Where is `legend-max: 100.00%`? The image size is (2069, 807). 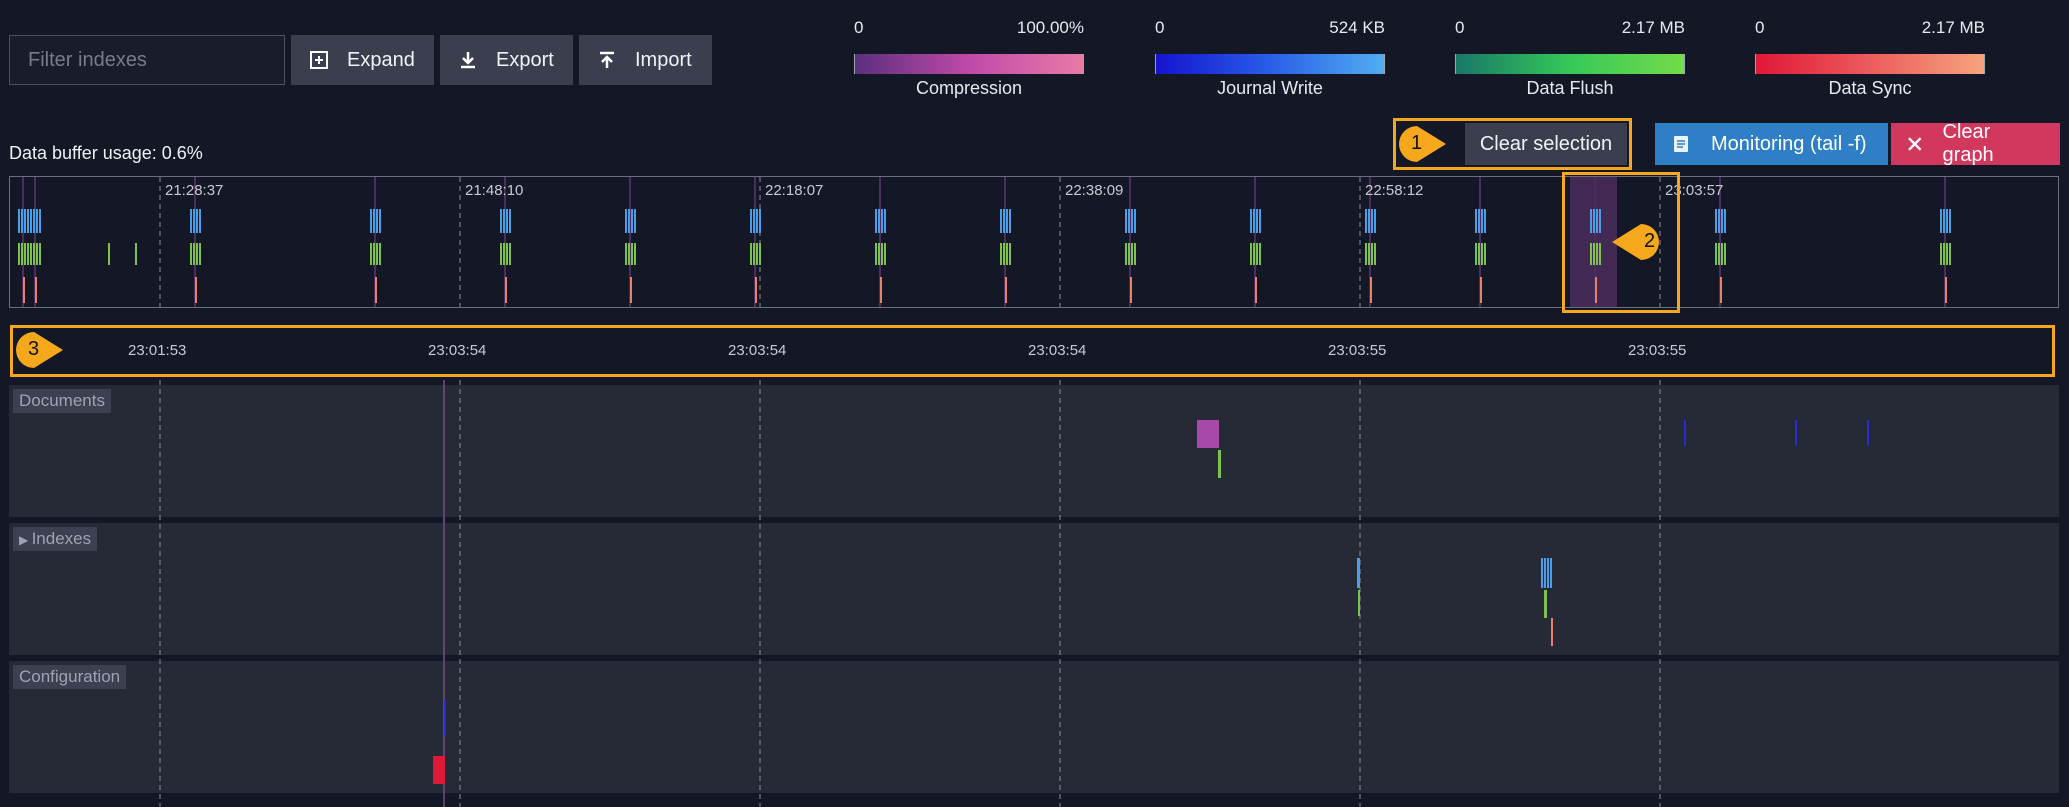 legend-max: 100.00% is located at coordinates (1050, 27).